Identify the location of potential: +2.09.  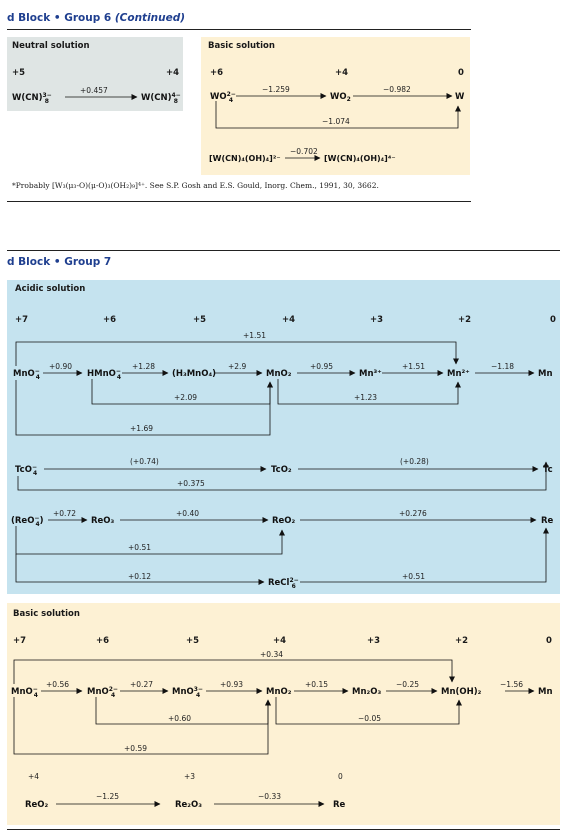
(185, 397).